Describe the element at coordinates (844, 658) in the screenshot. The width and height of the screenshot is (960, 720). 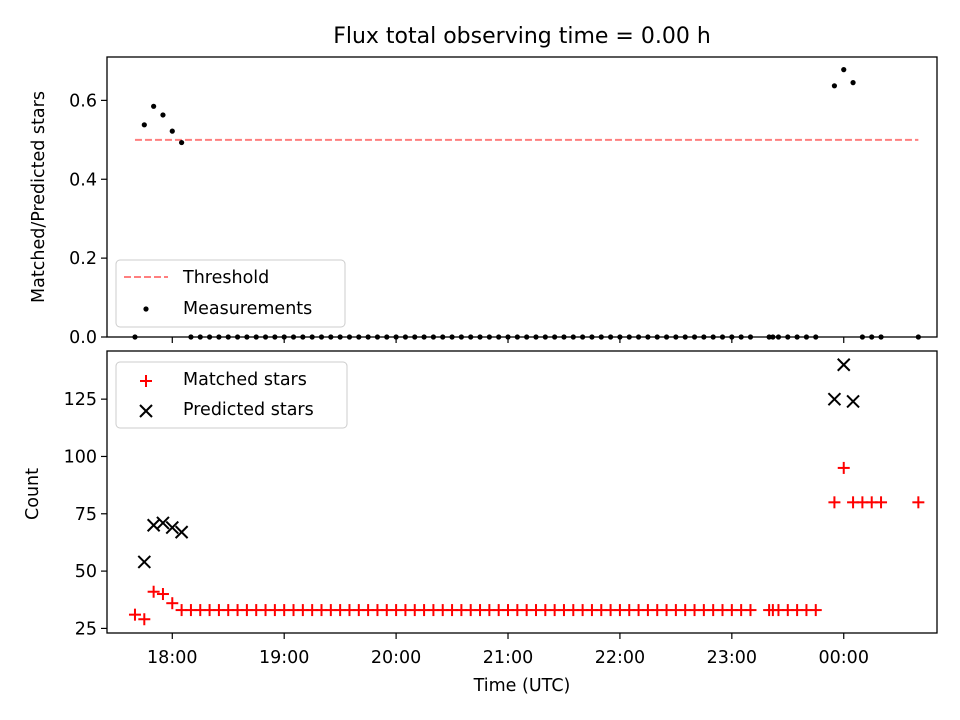
I see `x-tick-label: 00:00` at that location.